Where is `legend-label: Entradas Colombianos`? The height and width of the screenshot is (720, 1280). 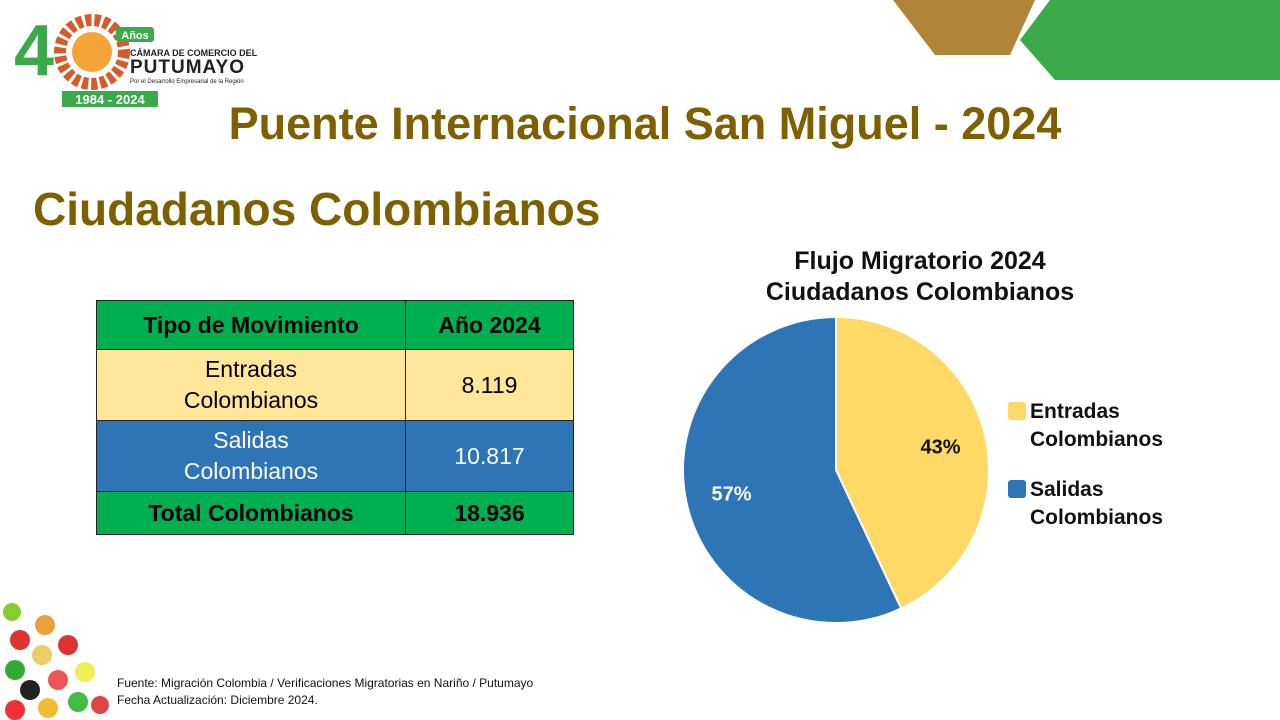
legend-label: Entradas Colombianos is located at coordinates (1097, 425).